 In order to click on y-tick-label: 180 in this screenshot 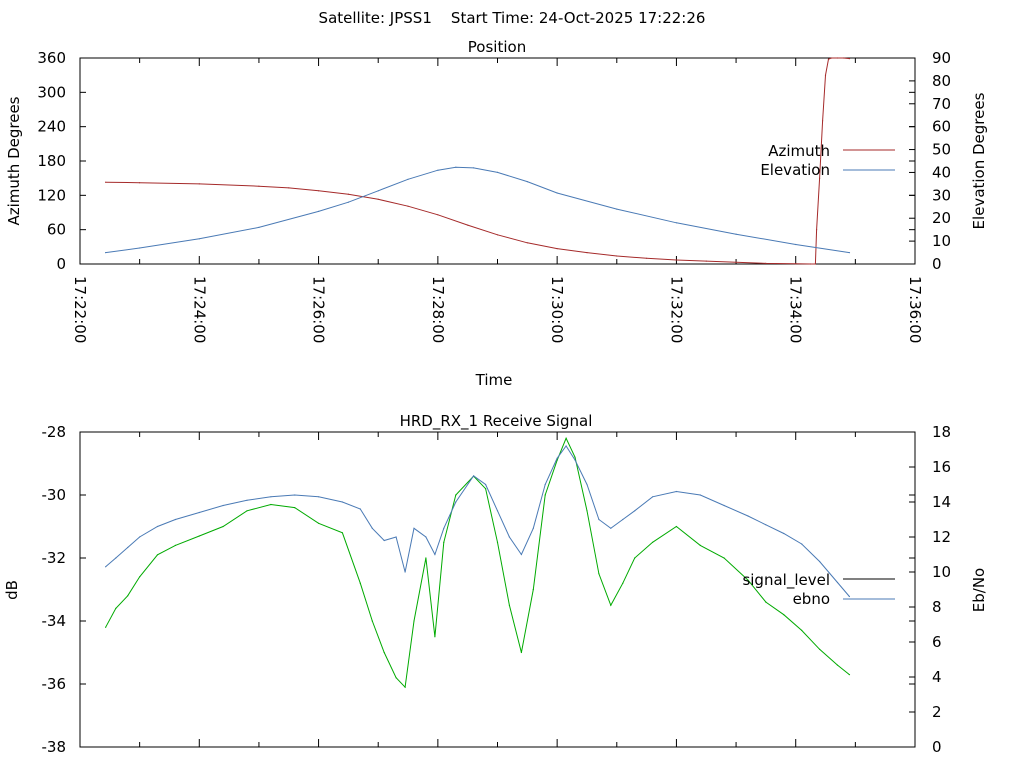, I will do `click(51, 161)`.